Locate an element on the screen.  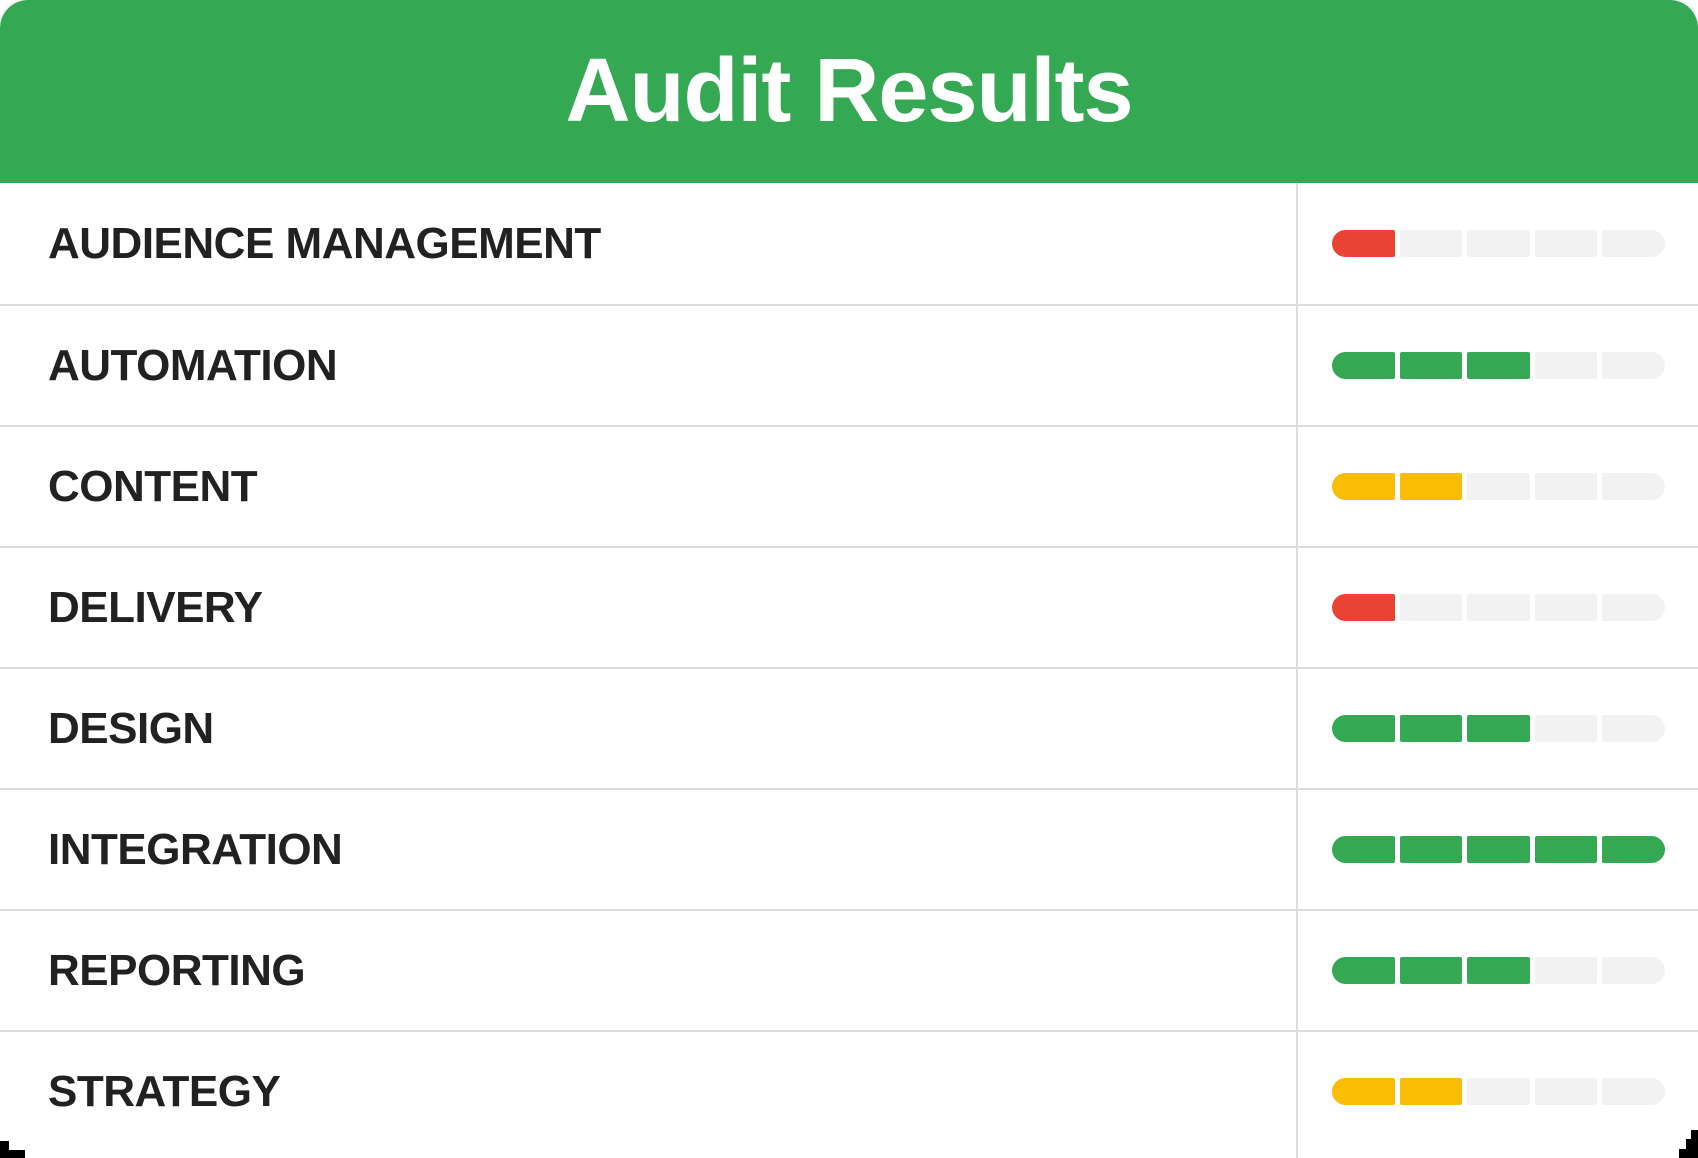
table-row: STRATEGY is located at coordinates (849, 1090).